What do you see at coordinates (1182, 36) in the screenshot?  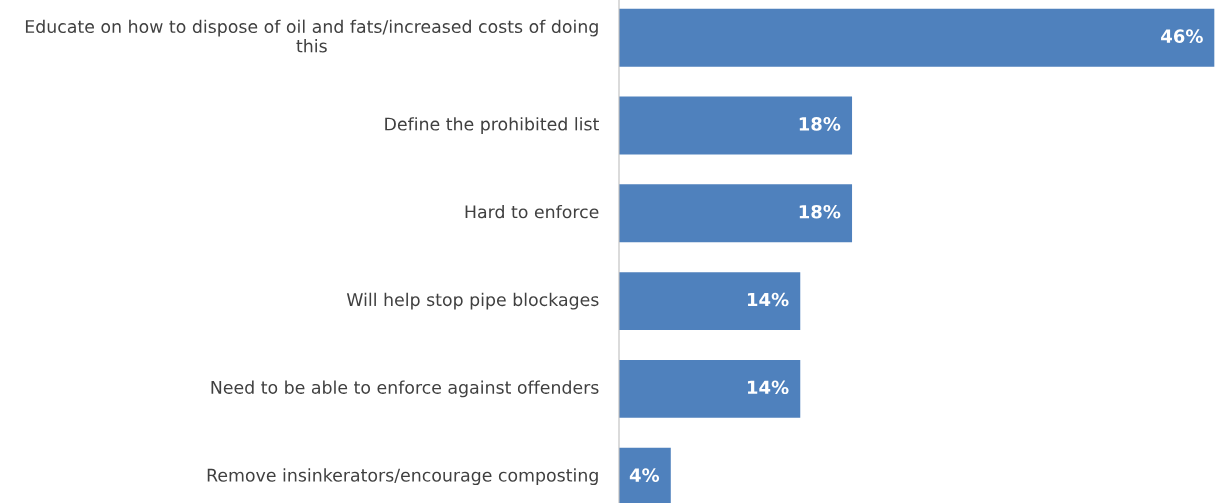 I see `data-label: 46%` at bounding box center [1182, 36].